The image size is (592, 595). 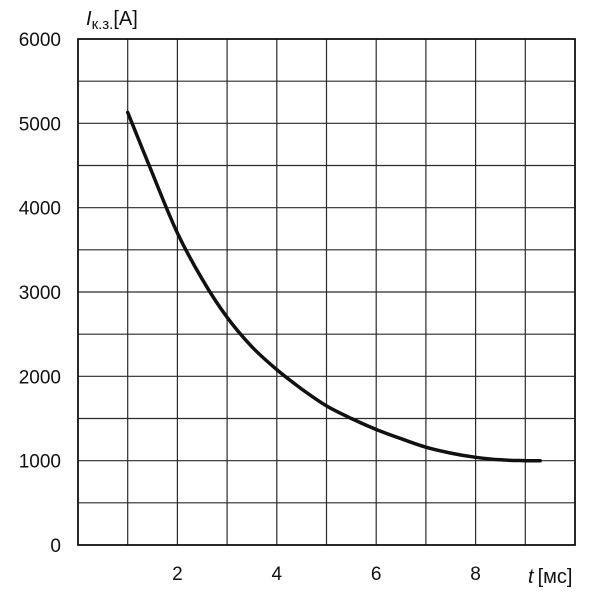 What do you see at coordinates (531, 577) in the screenshot?
I see `x-axis-symbol: t` at bounding box center [531, 577].